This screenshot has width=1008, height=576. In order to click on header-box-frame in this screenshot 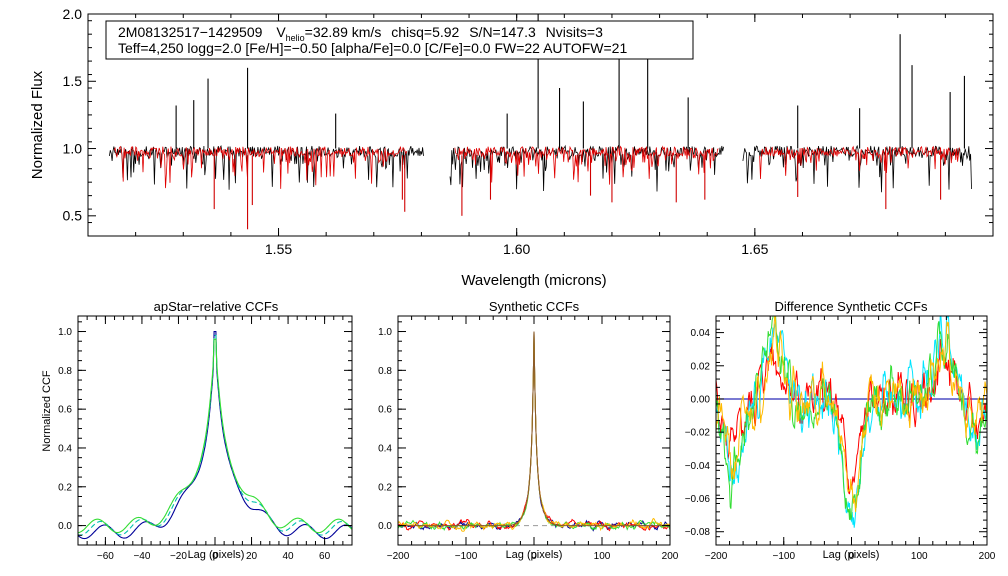, I will do `click(399, 40)`.